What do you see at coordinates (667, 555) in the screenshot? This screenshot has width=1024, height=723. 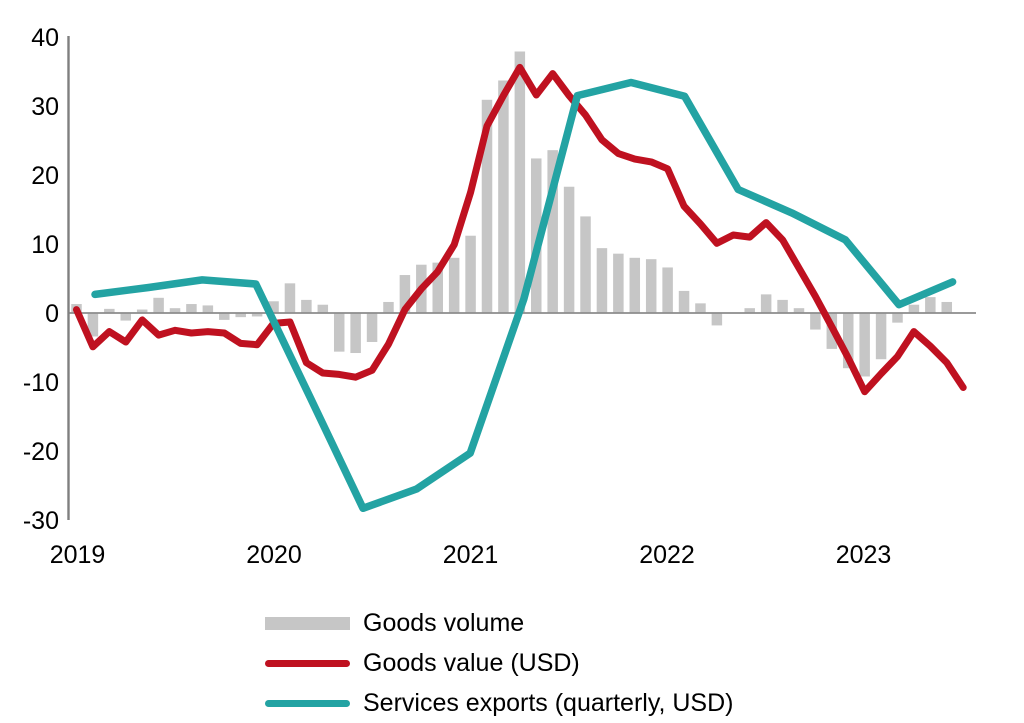 I see `x-axis-year-label: 2022` at bounding box center [667, 555].